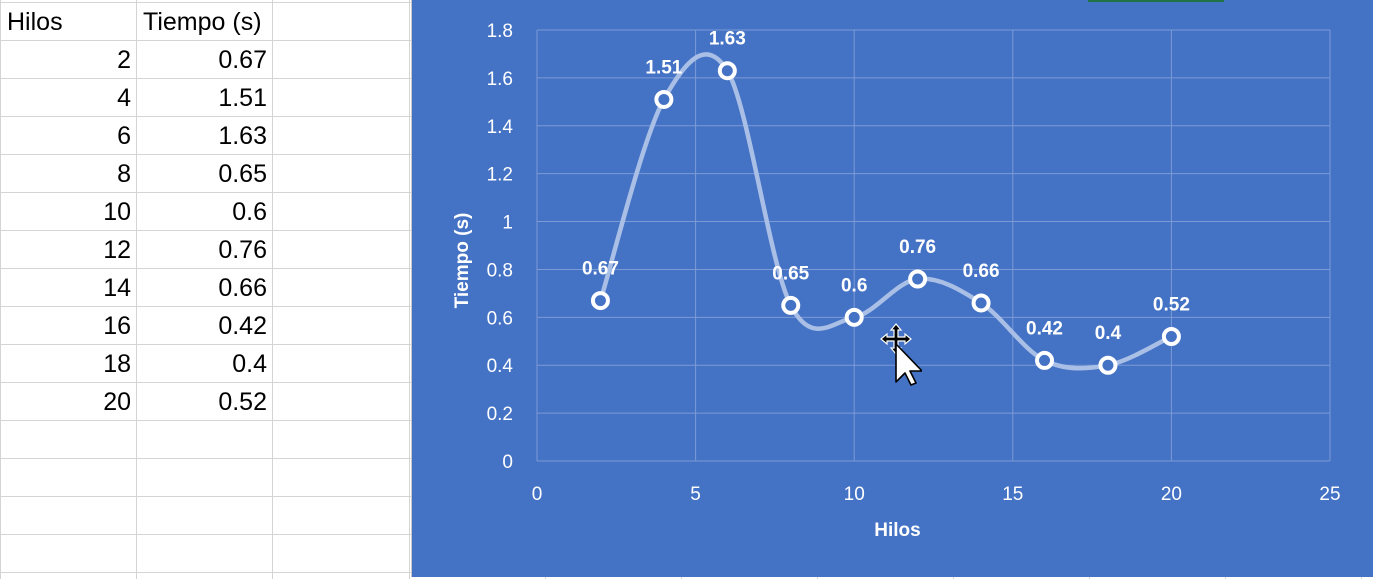 The image size is (1373, 579). What do you see at coordinates (600, 269) in the screenshot?
I see `data-label: 0.67` at bounding box center [600, 269].